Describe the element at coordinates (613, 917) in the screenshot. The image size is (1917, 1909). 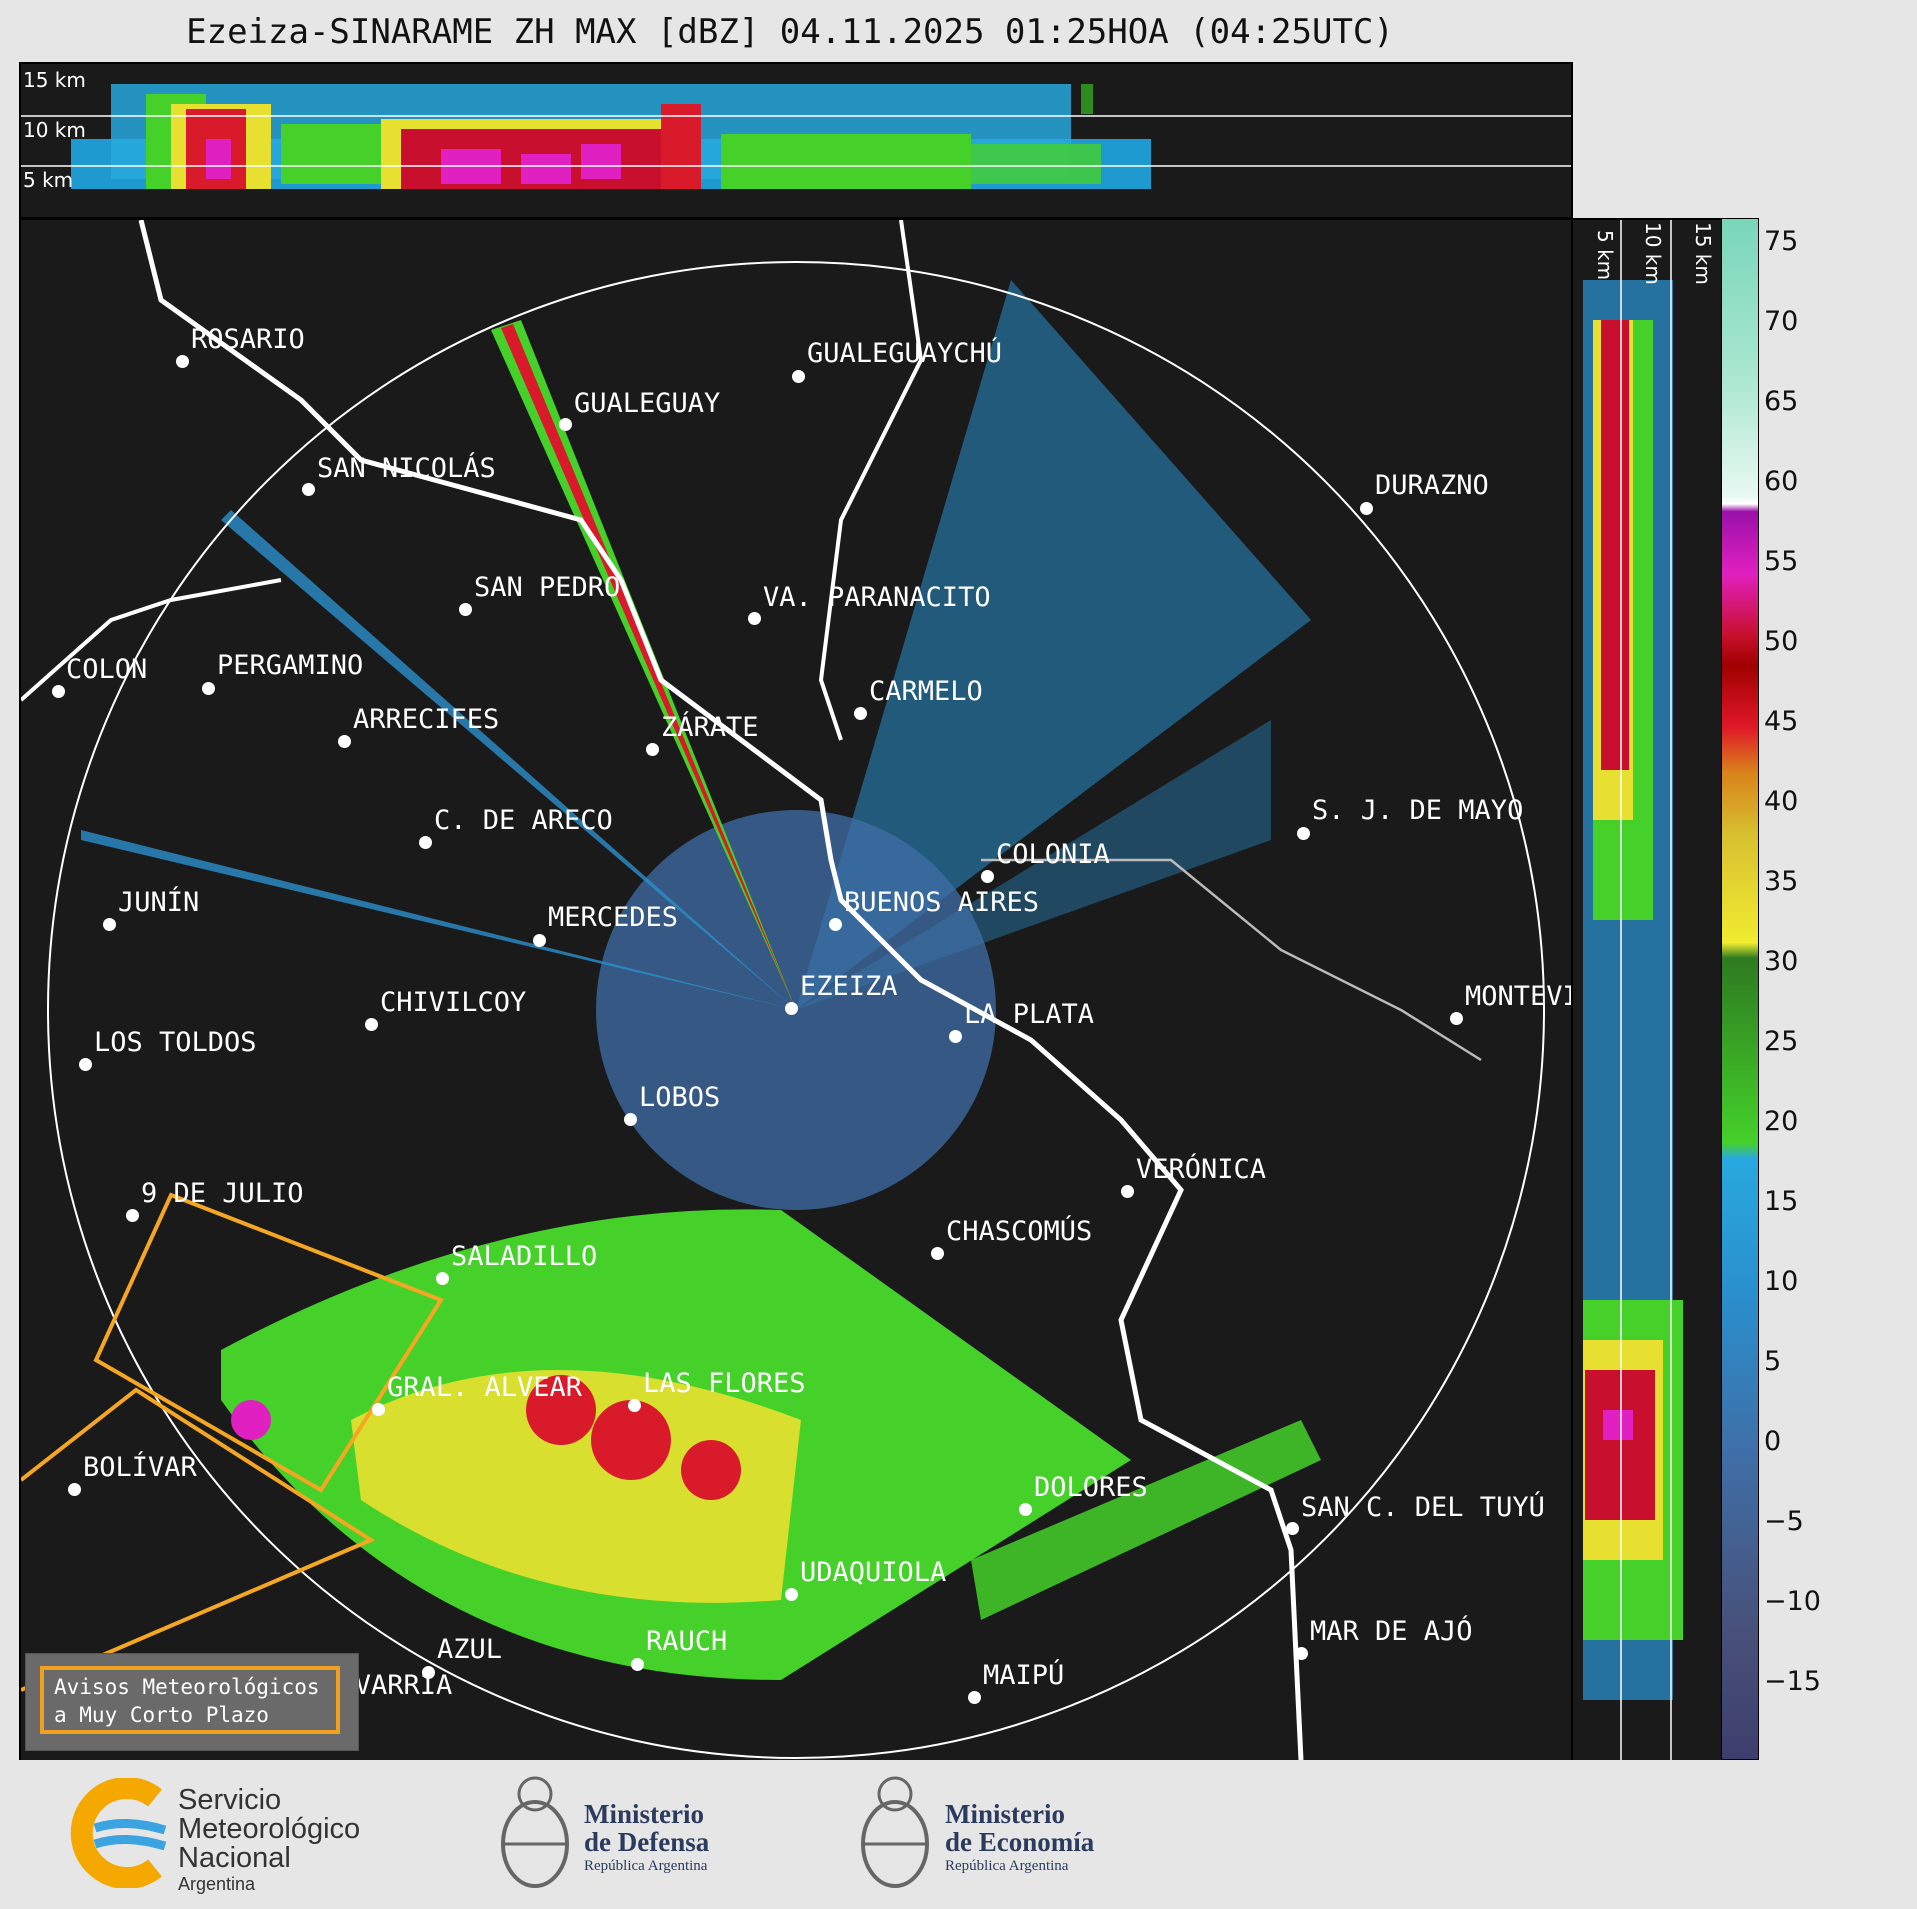
I see `city-label: MERCEDES` at that location.